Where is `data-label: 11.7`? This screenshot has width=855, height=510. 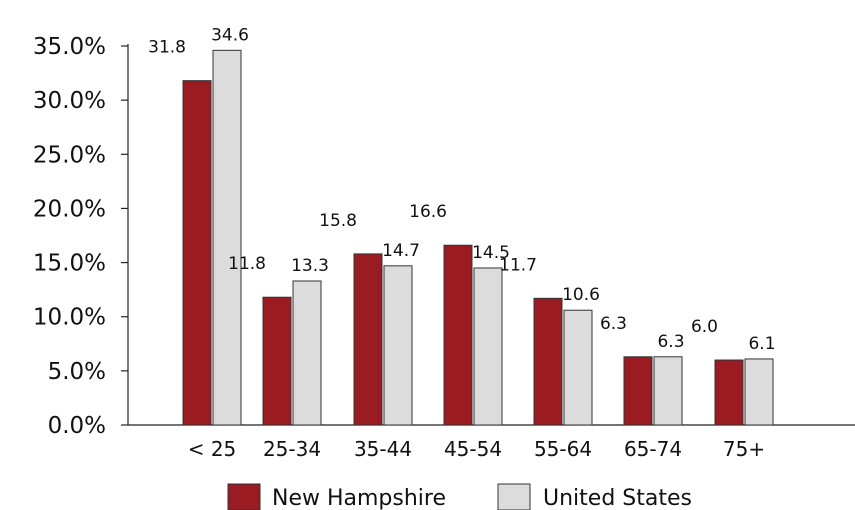 data-label: 11.7 is located at coordinates (518, 265).